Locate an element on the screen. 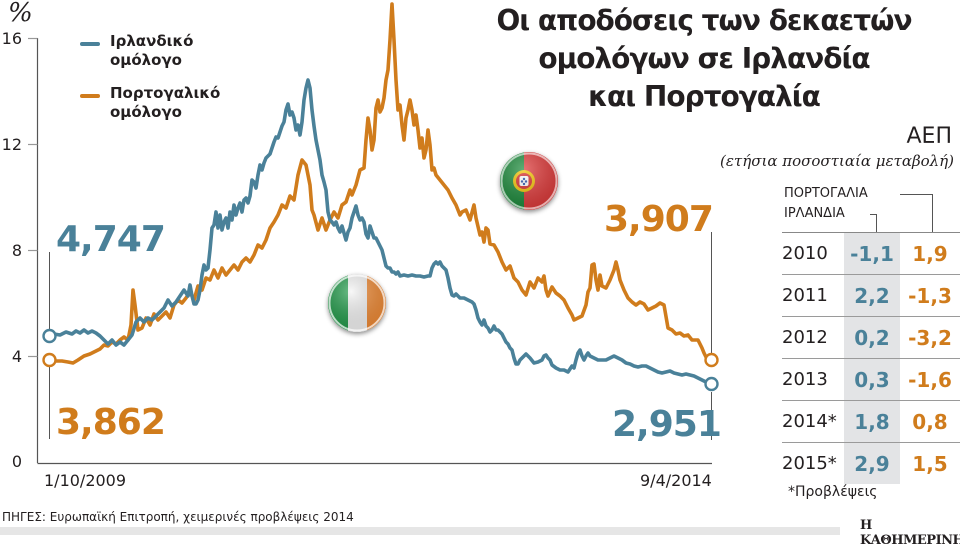 Image resolution: width=960 pixels, height=548 pixels. legend-label-portugal: Πορτογαλικό ομόλογο is located at coordinates (175, 103).